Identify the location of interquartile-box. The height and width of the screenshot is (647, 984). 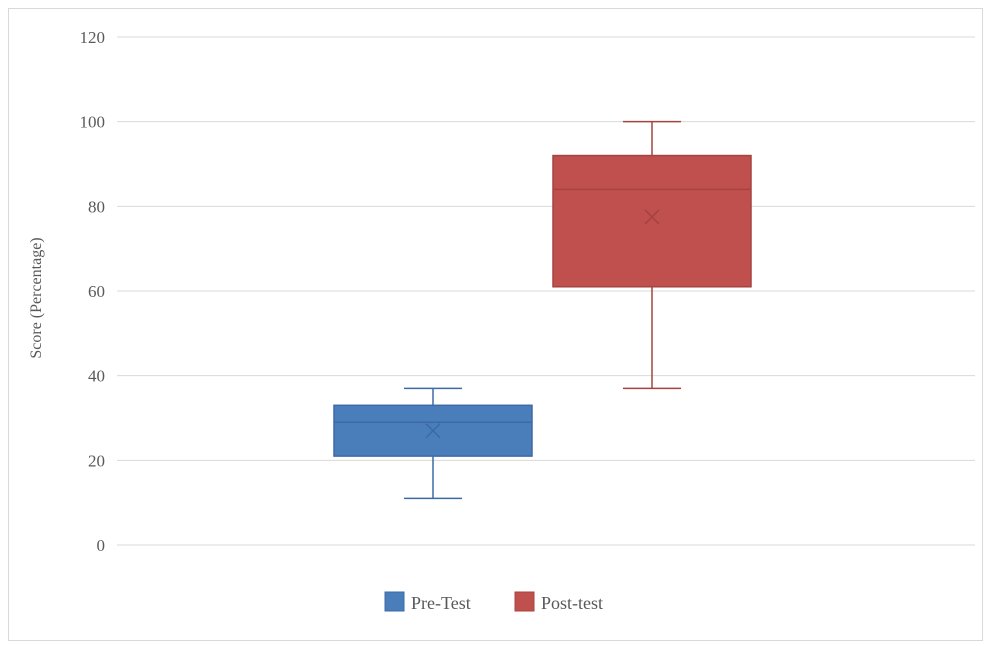
(652, 221).